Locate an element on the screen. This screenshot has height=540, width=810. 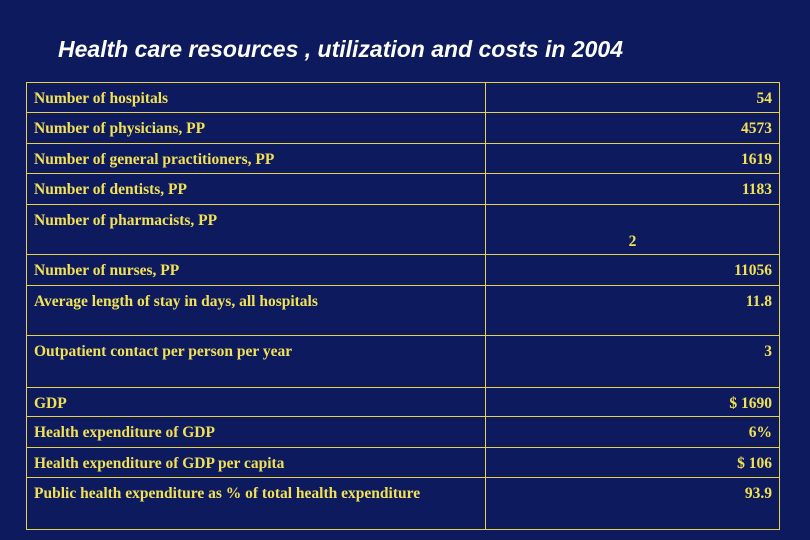
table-row: Number of general practitioners, PP 1619 is located at coordinates (403, 158).